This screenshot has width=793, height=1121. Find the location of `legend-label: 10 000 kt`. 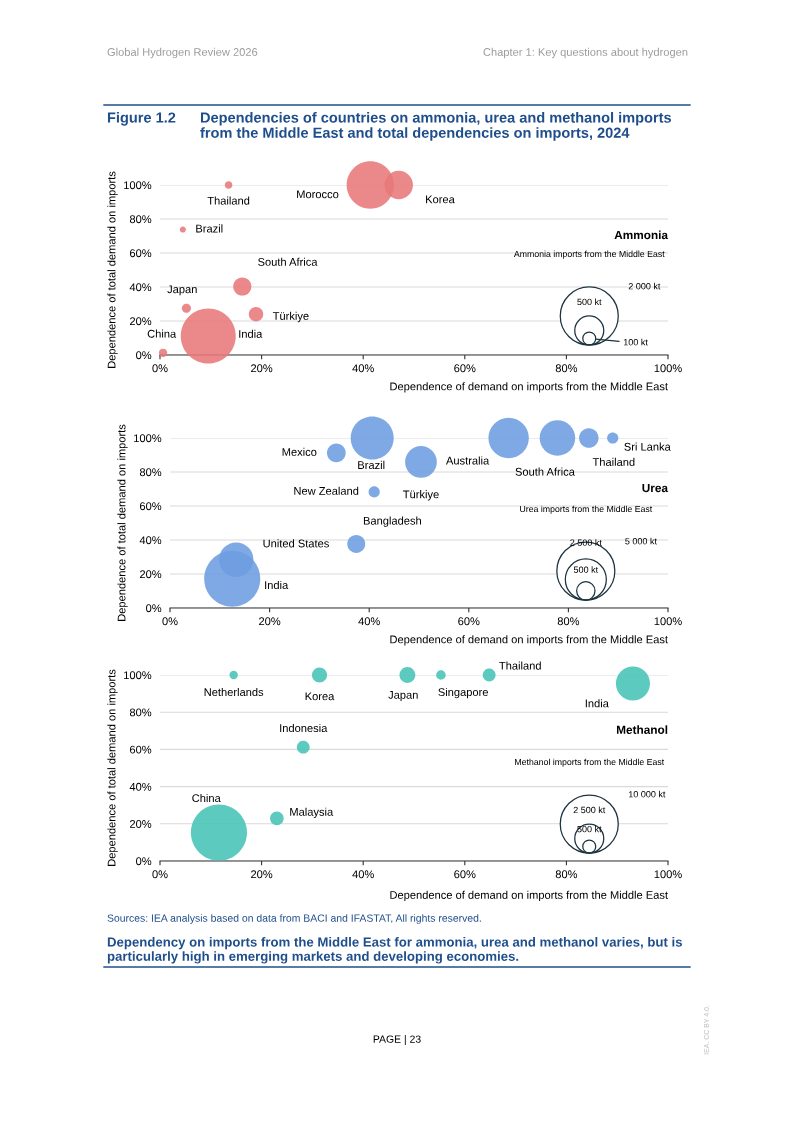

legend-label: 10 000 kt is located at coordinates (647, 794).